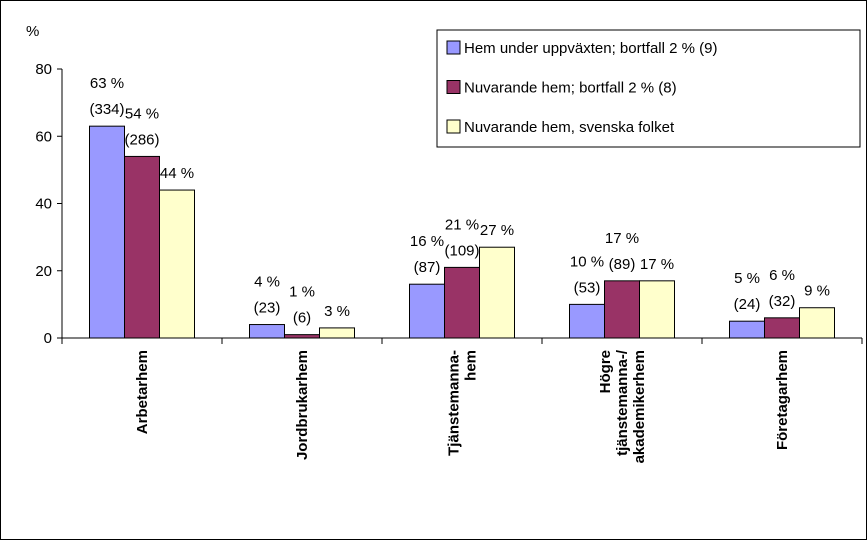 This screenshot has height=540, width=867. Describe the element at coordinates (302, 405) in the screenshot. I see `x-tick-label: Jordbrukarhem` at that location.